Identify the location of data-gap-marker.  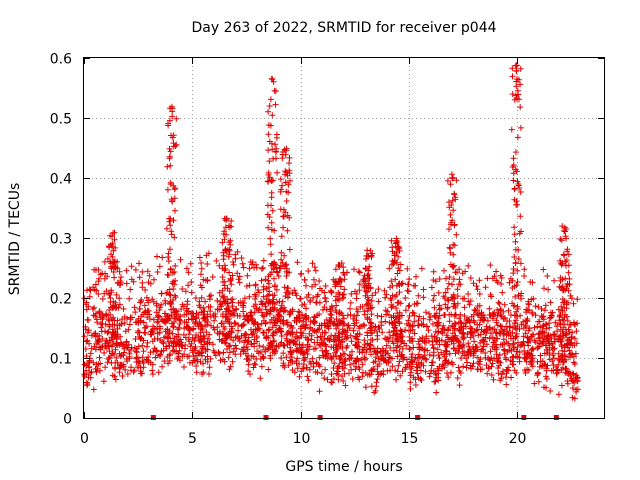
(418, 417).